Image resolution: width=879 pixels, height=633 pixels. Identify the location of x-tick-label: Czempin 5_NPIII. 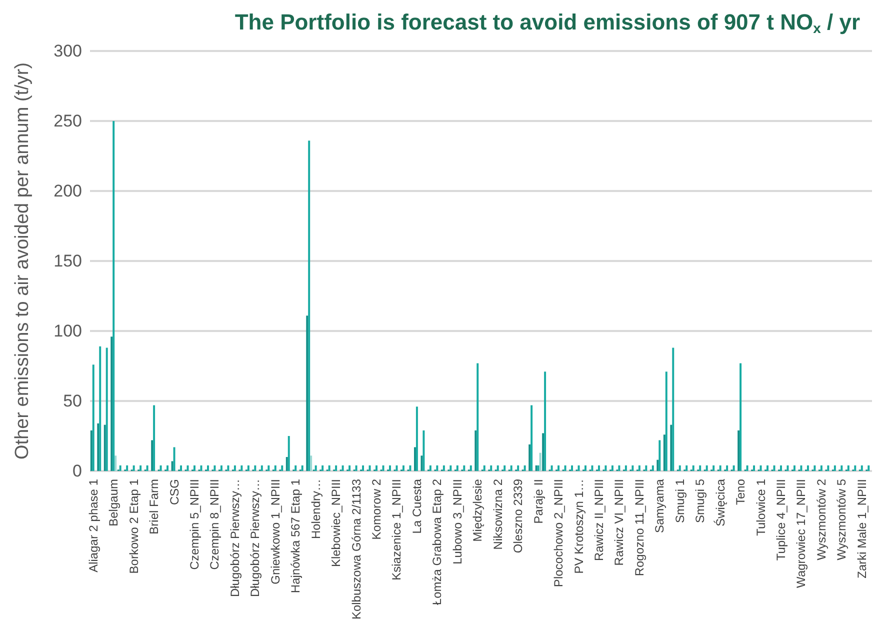
(194, 524).